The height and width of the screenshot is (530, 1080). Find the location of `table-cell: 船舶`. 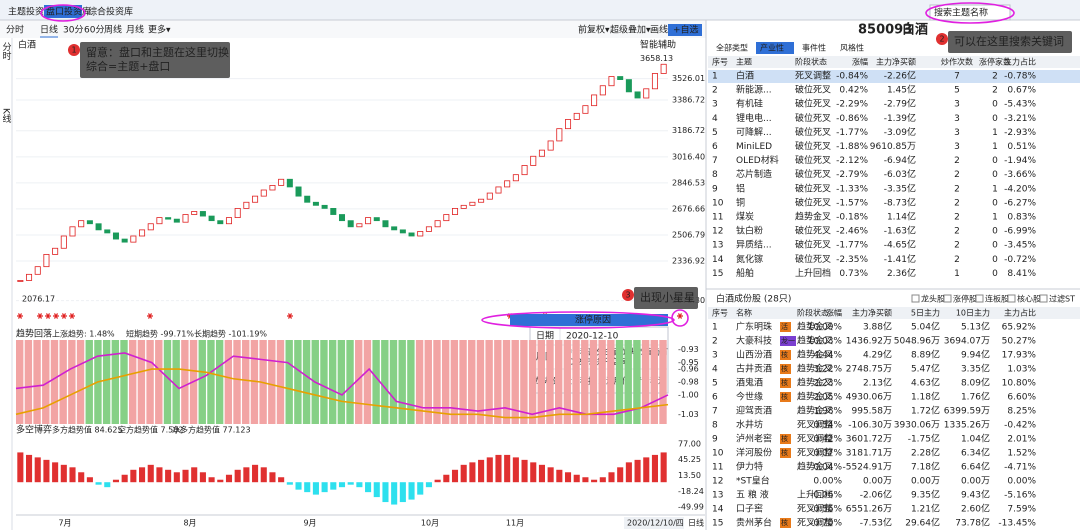

table-cell: 船舶 is located at coordinates (745, 273).